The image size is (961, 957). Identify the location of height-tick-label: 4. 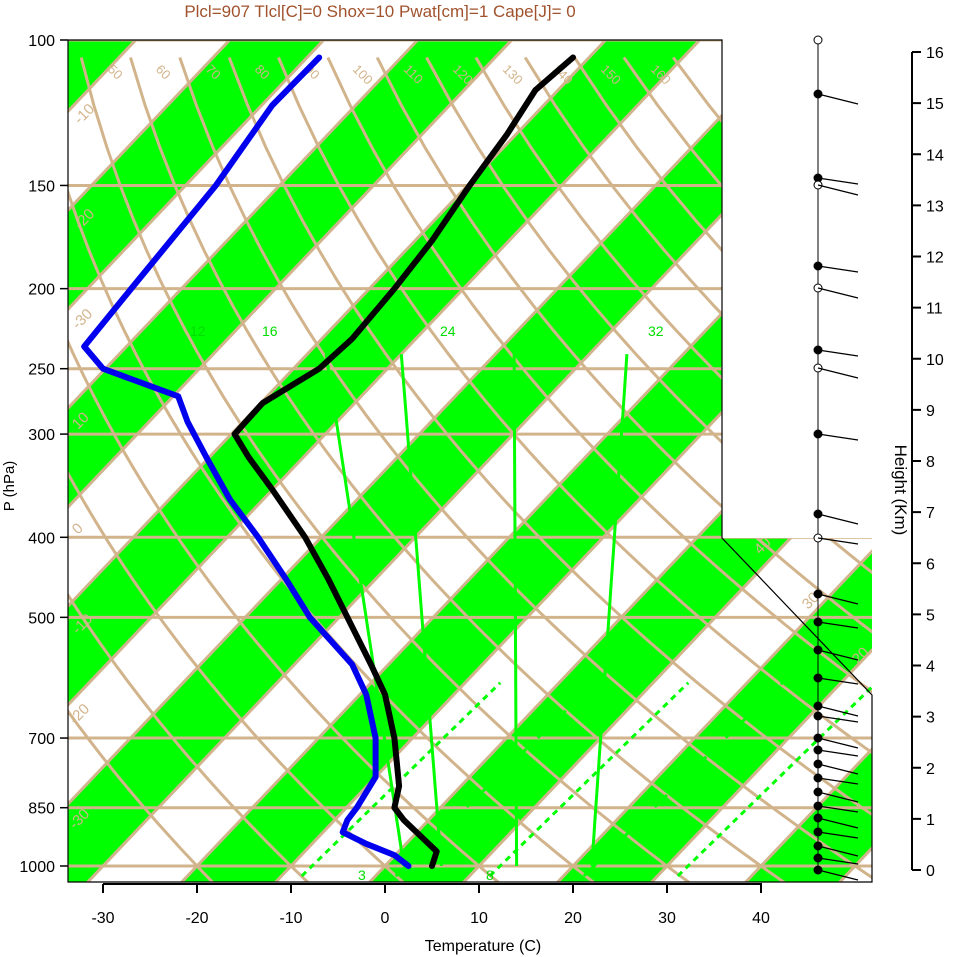
(930, 667).